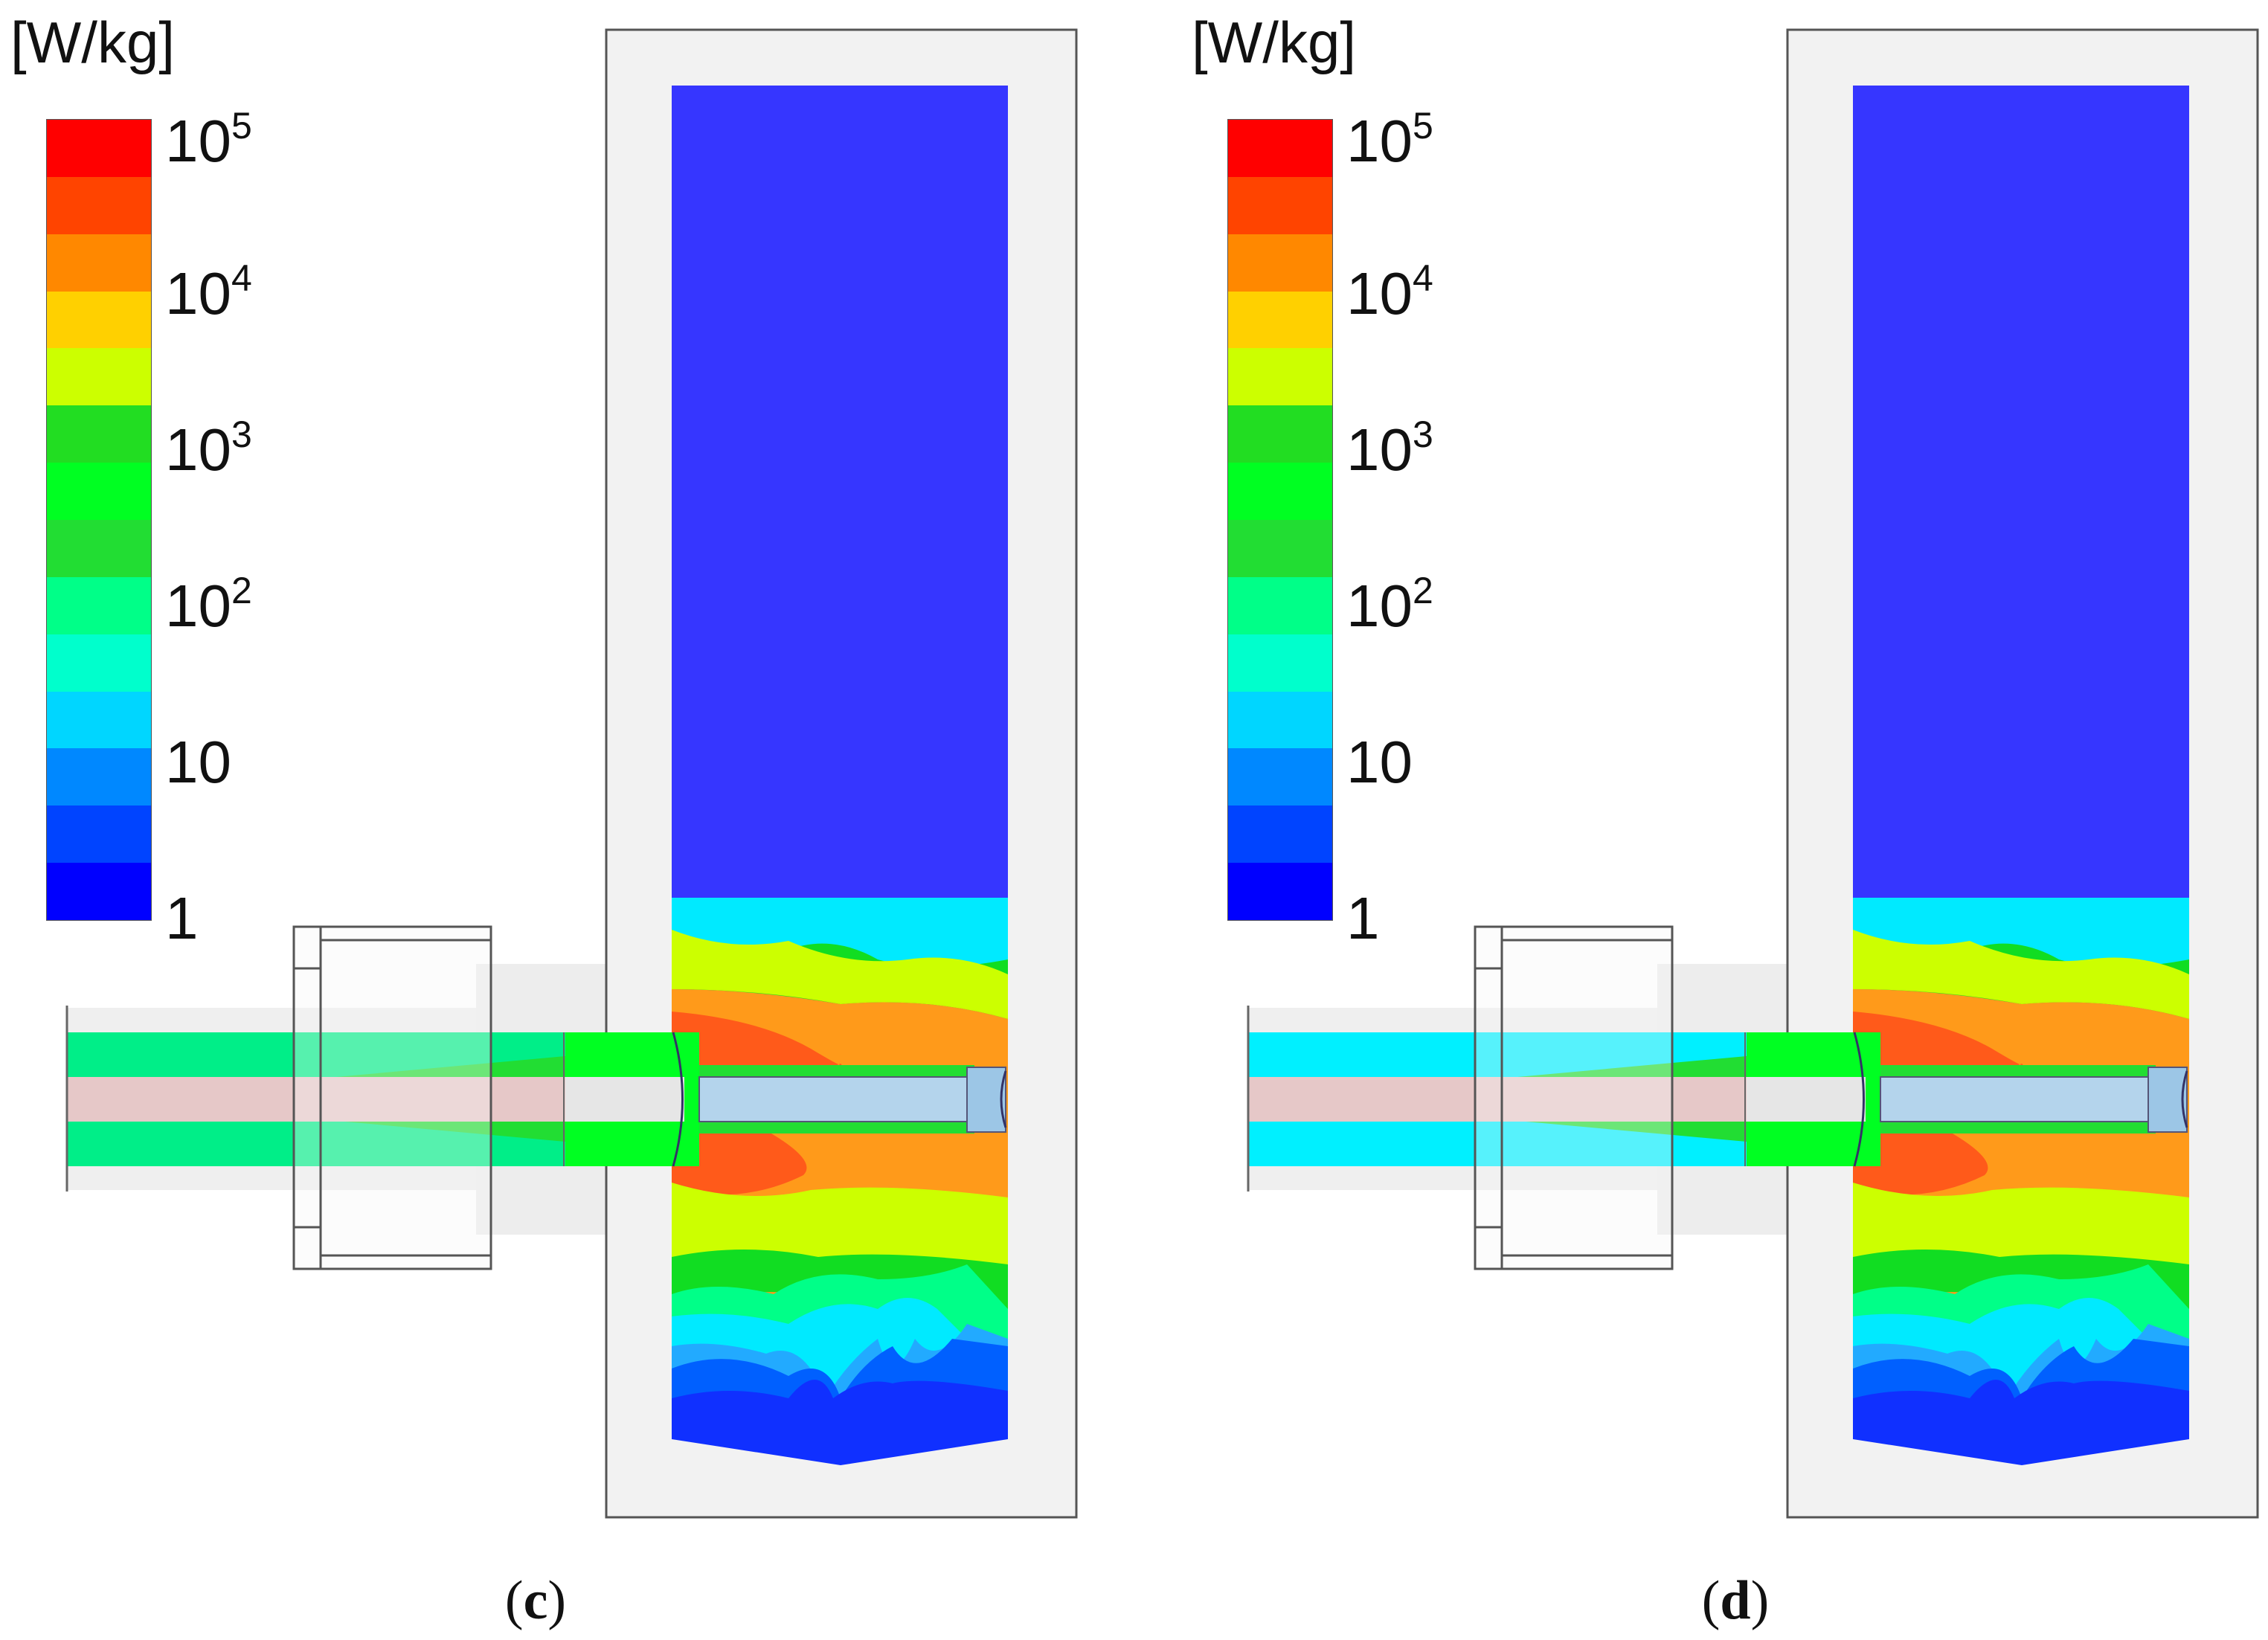 This screenshot has height=1640, width=2268. What do you see at coordinates (1735, 1600) in the screenshot?
I see `panel-caption: (d)` at bounding box center [1735, 1600].